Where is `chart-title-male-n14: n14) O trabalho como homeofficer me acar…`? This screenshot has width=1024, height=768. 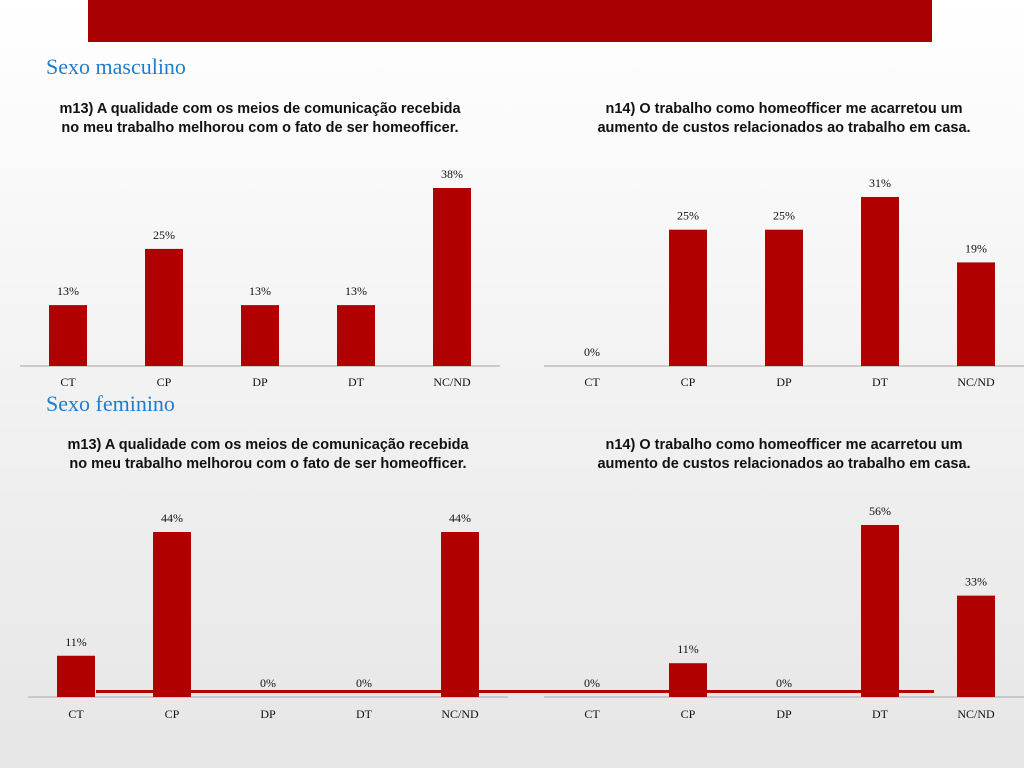
chart-title-male-n14: n14) O trabalho como homeofficer me acar… is located at coordinates (784, 118).